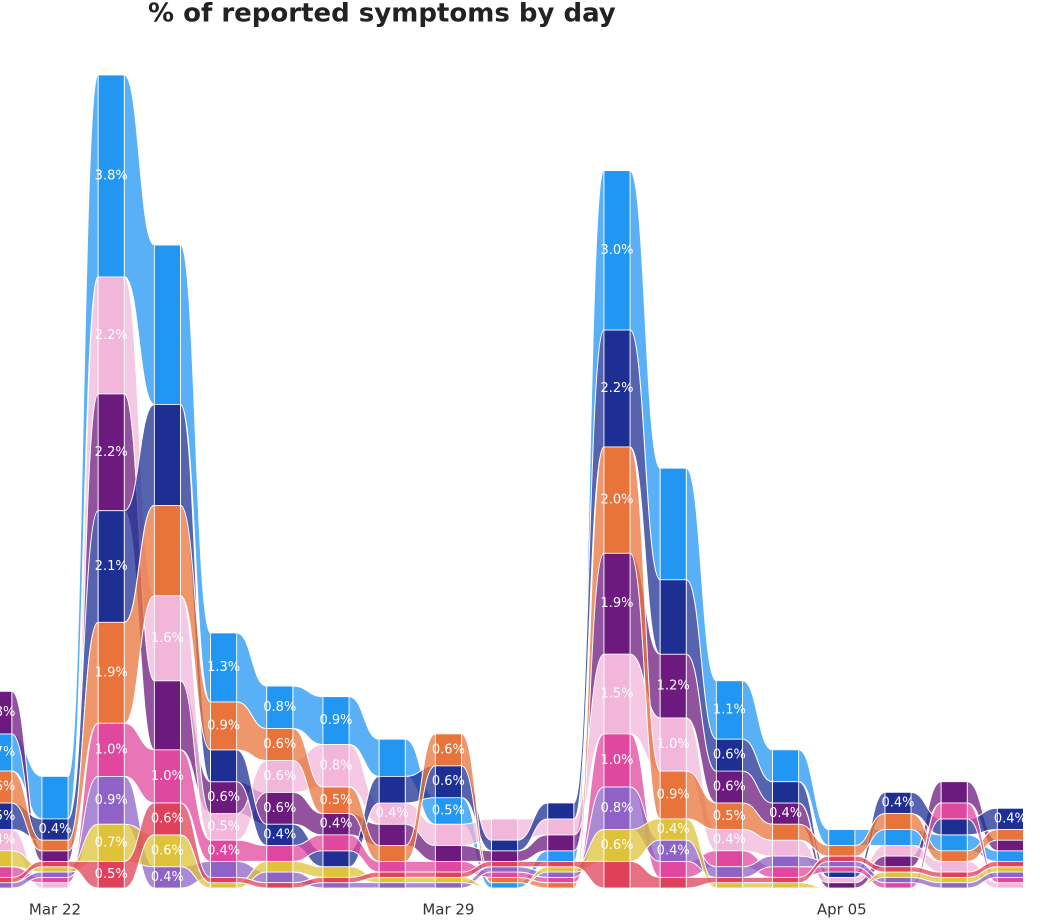 Image resolution: width=1040 pixels, height=920 pixels. What do you see at coordinates (448, 810) in the screenshot?
I see `data-label: 0.5%` at bounding box center [448, 810].